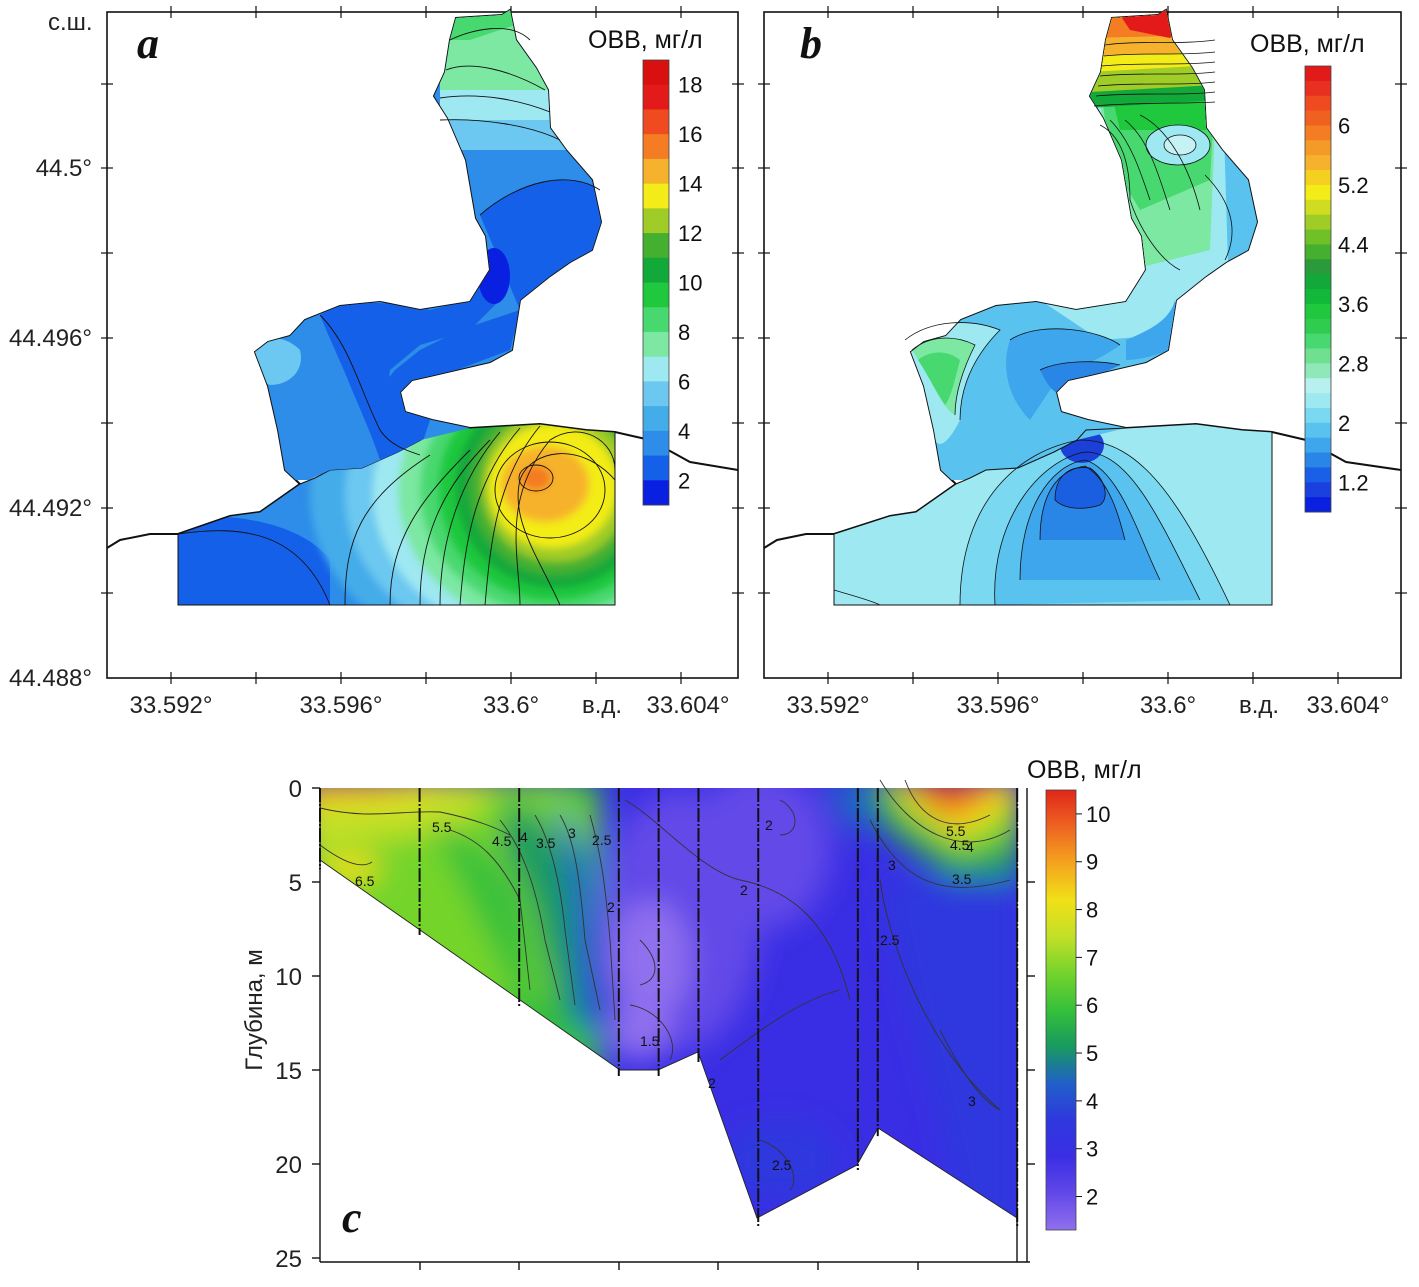 This screenshot has width=1419, height=1287. What do you see at coordinates (1053, 514) in the screenshot?
I see `field-b-south` at bounding box center [1053, 514].